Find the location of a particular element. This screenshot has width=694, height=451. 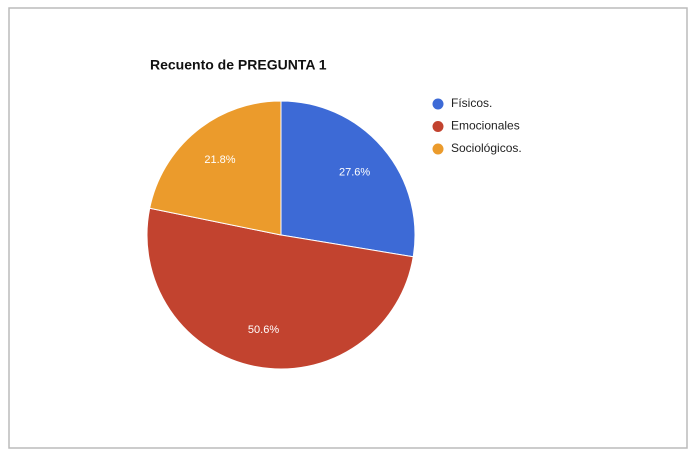

legend-label: Físicos. is located at coordinates (471, 103).